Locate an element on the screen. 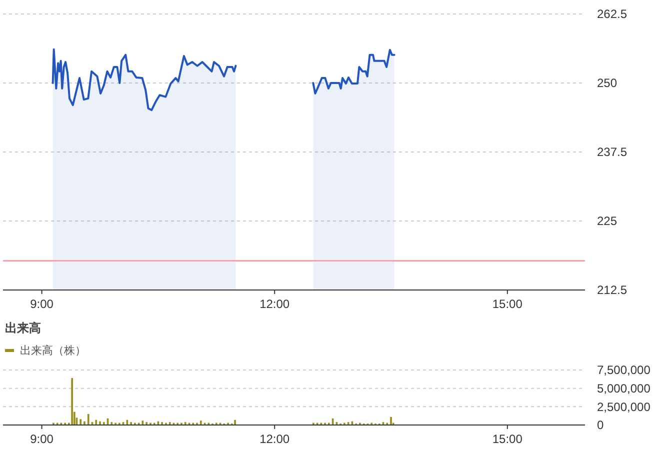  y-tick-label: 237.5 is located at coordinates (612, 152).